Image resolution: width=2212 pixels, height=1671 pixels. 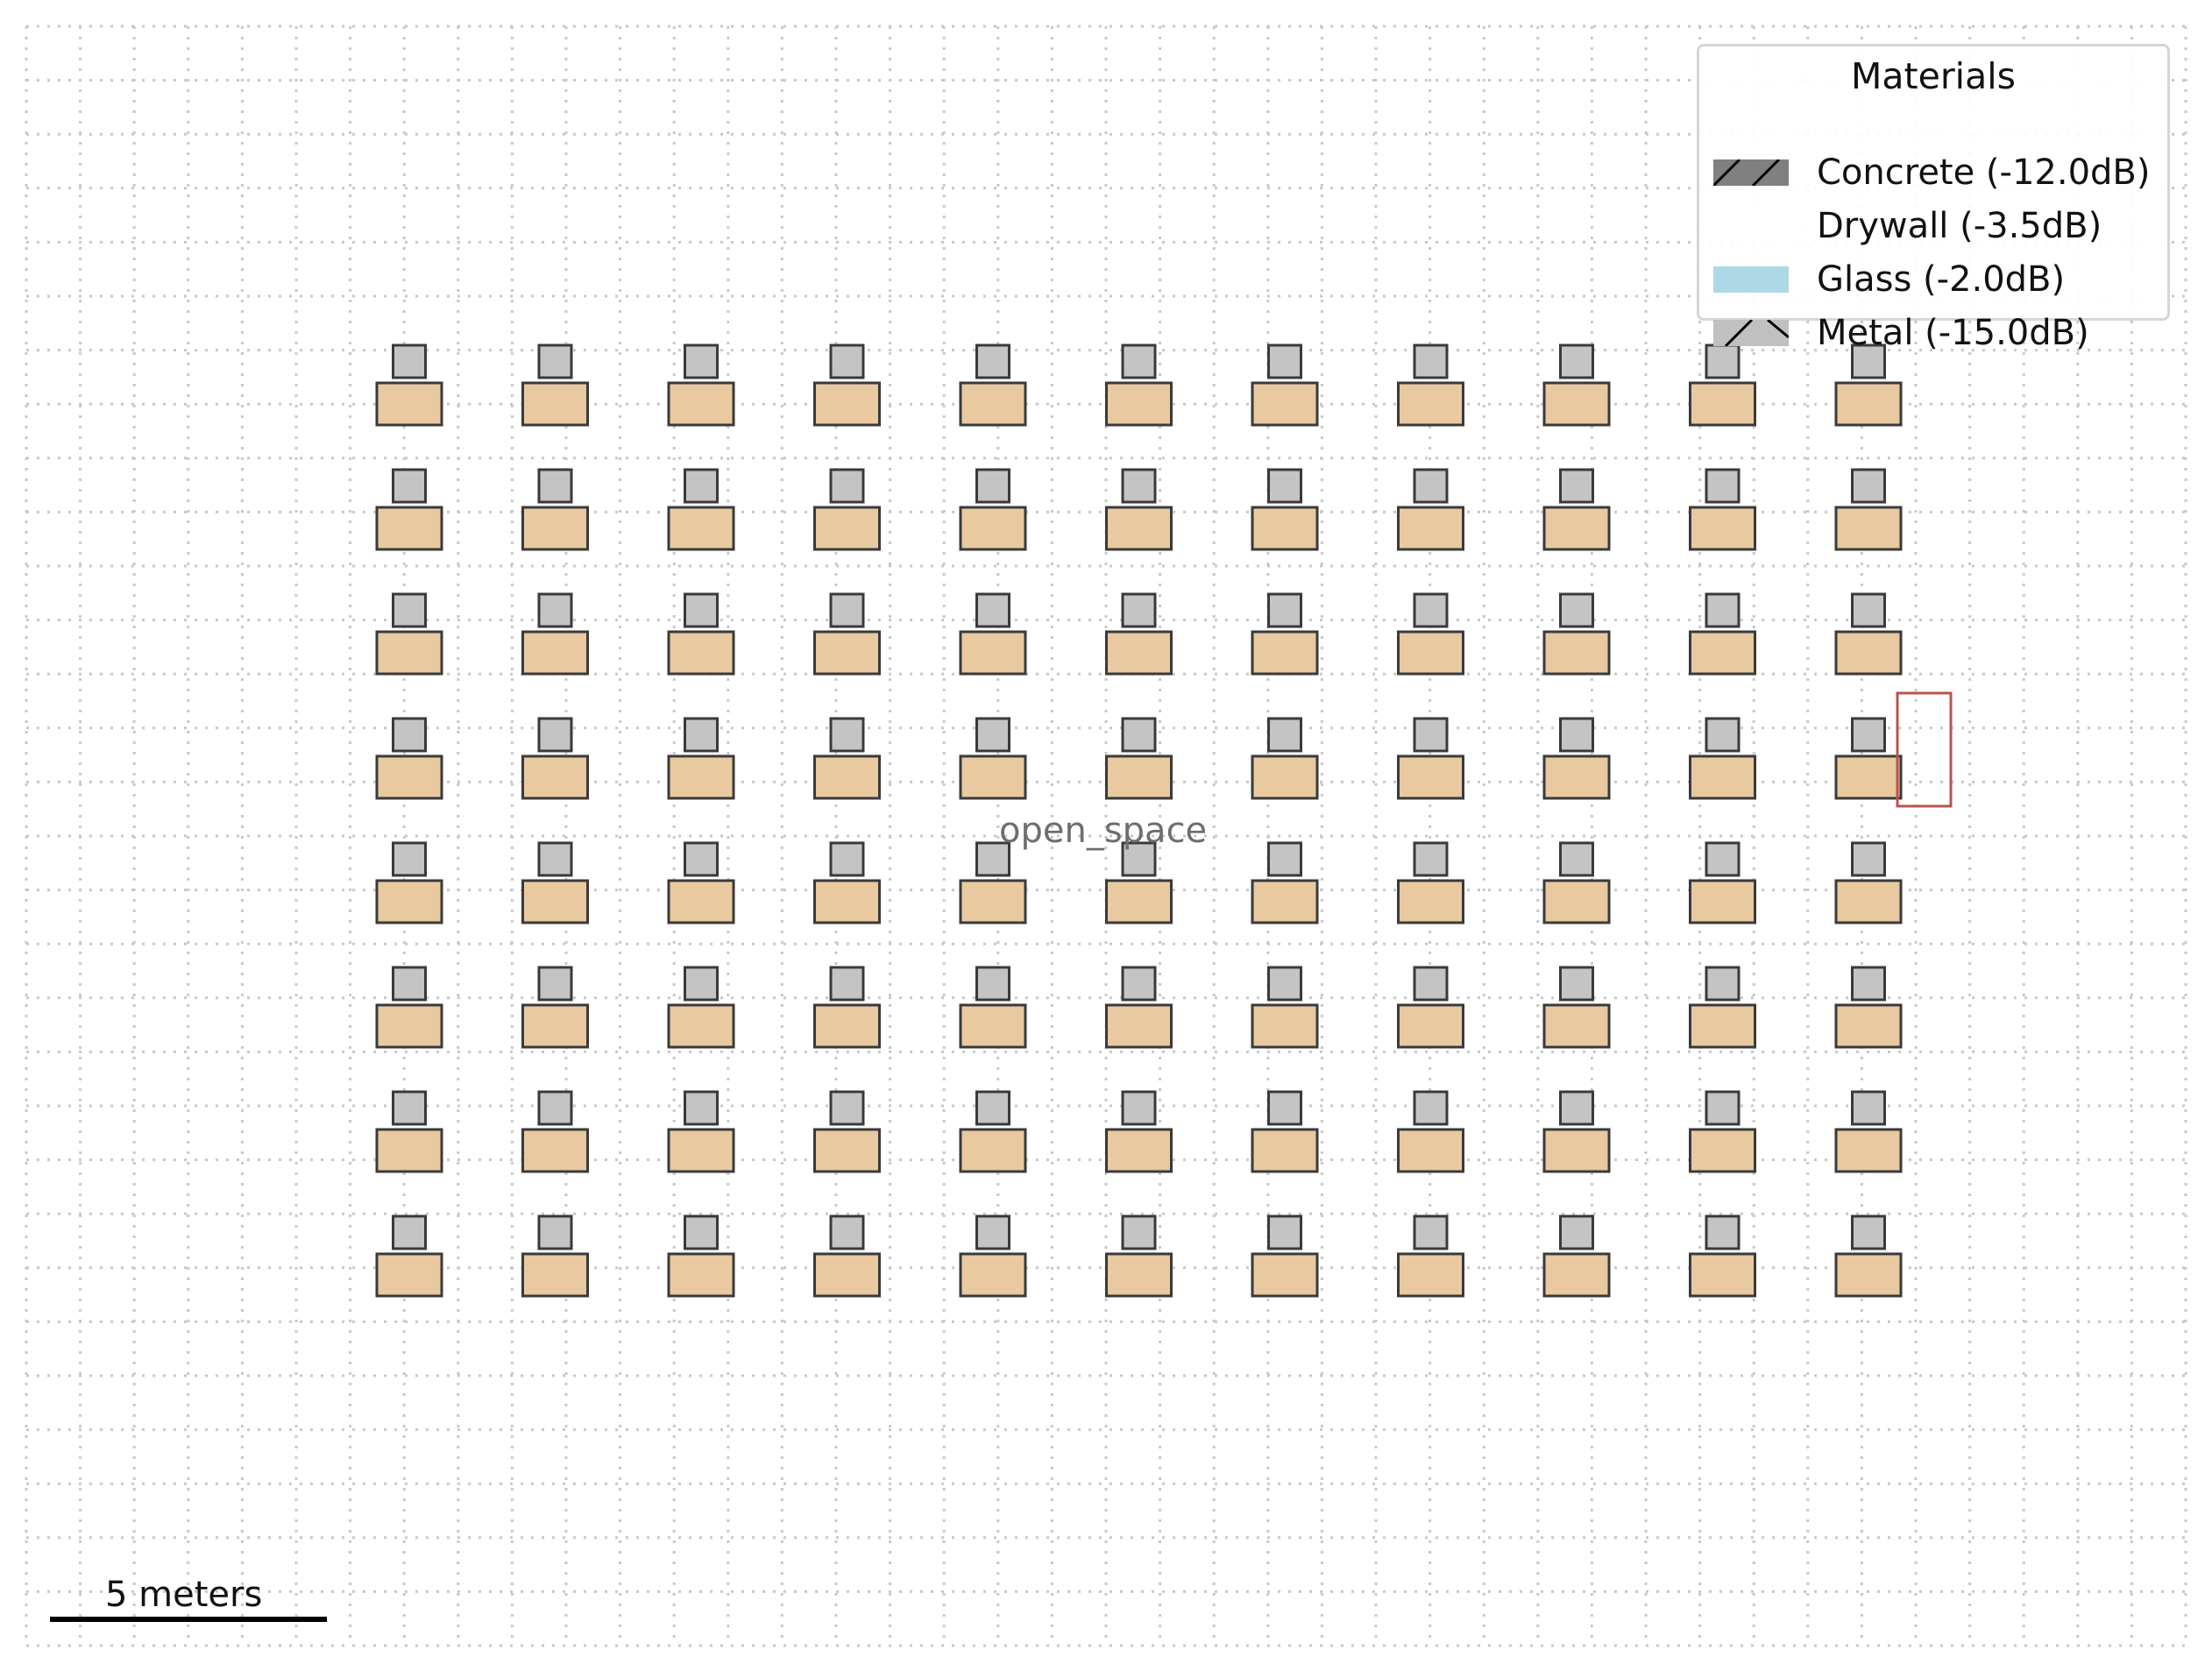 What do you see at coordinates (1984, 172) in the screenshot?
I see `legend-label-concrete: Concrete (-12.0dB)` at bounding box center [1984, 172].